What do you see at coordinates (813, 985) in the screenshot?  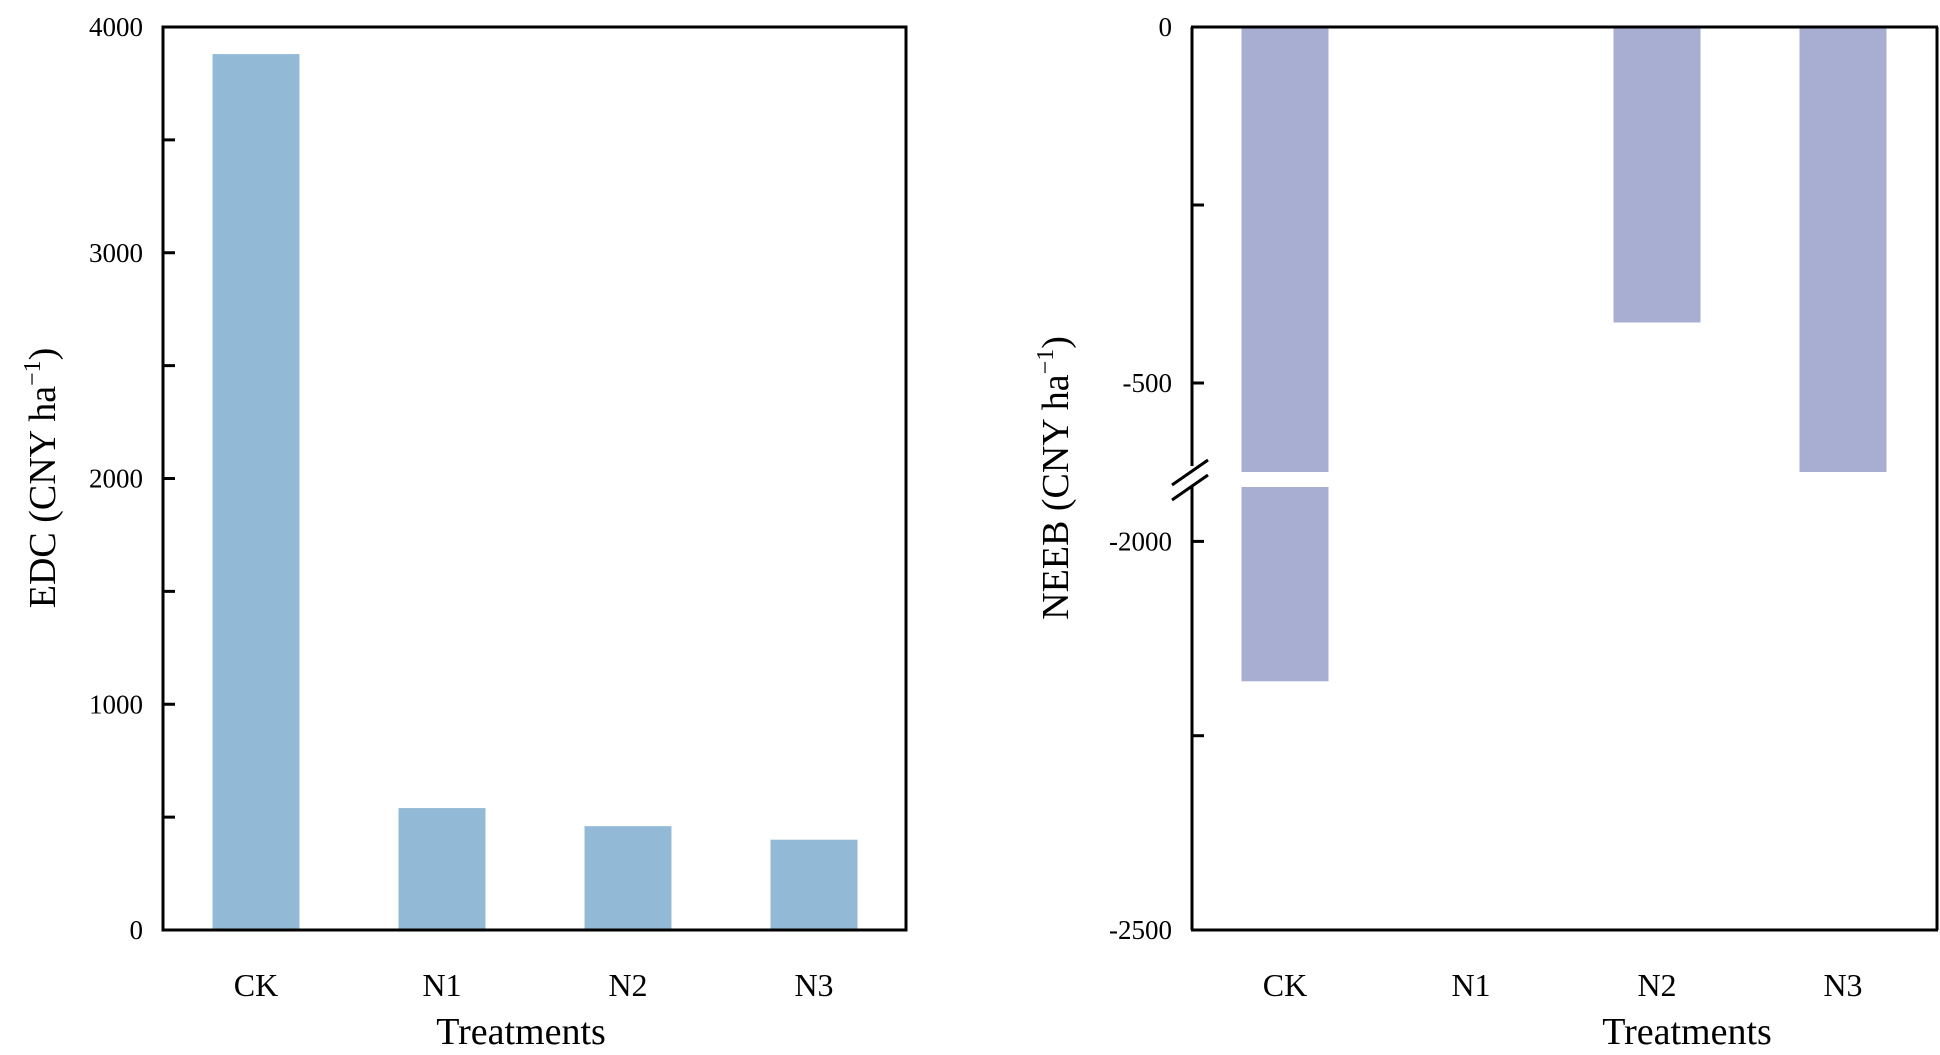 I see `edc-x-tick-label: N3` at bounding box center [813, 985].